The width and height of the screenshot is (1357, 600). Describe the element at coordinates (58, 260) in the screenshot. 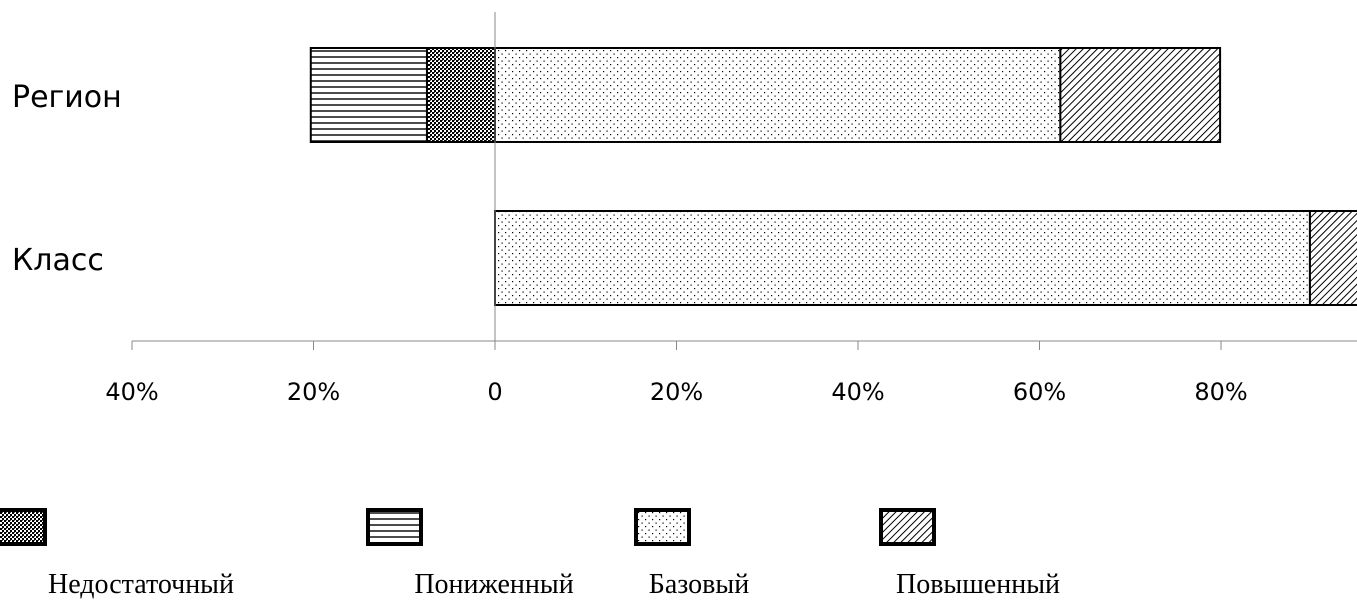

I see `category-label-klass: Класс` at that location.